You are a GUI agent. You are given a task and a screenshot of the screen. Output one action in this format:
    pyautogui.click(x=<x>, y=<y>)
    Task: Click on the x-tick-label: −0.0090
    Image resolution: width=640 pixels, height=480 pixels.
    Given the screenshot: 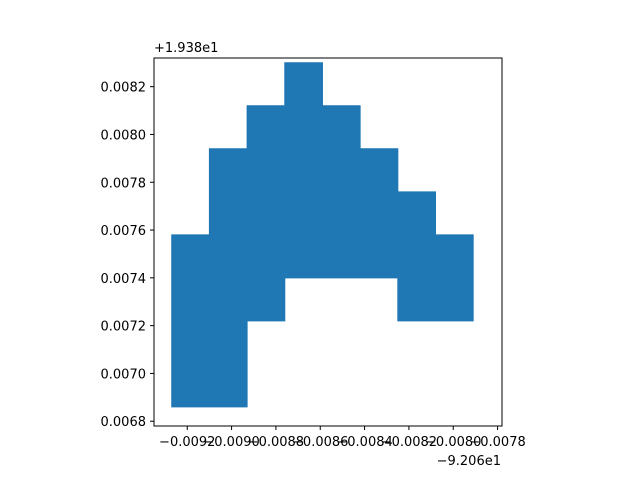 What is the action you would take?
    pyautogui.click(x=231, y=442)
    